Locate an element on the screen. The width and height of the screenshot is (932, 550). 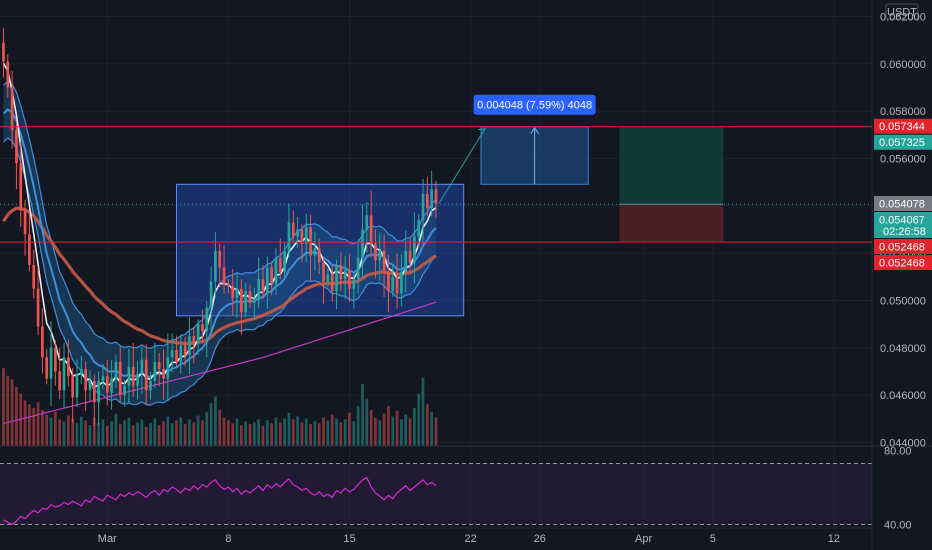
stop-zone is located at coordinates (671, 223).